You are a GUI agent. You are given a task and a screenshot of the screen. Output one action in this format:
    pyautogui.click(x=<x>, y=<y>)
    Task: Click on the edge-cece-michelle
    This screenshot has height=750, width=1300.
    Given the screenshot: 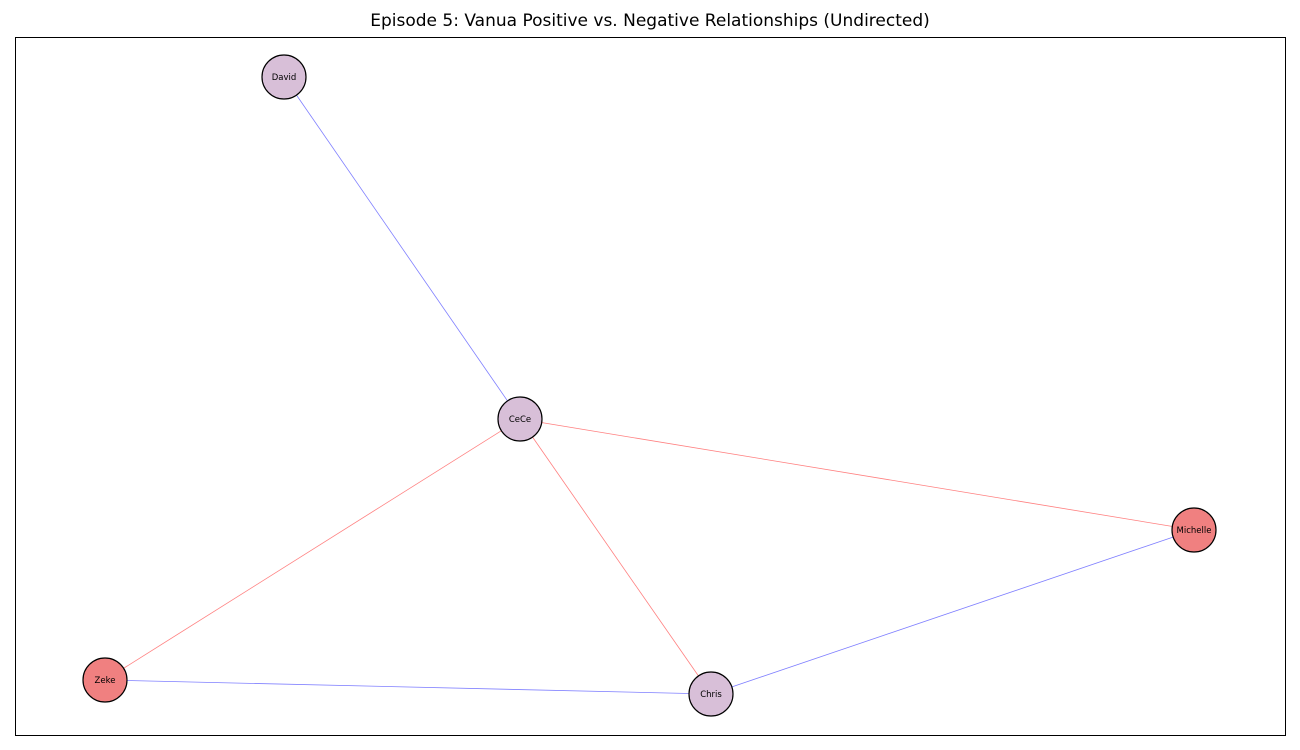 What is the action you would take?
    pyautogui.click(x=857, y=474)
    